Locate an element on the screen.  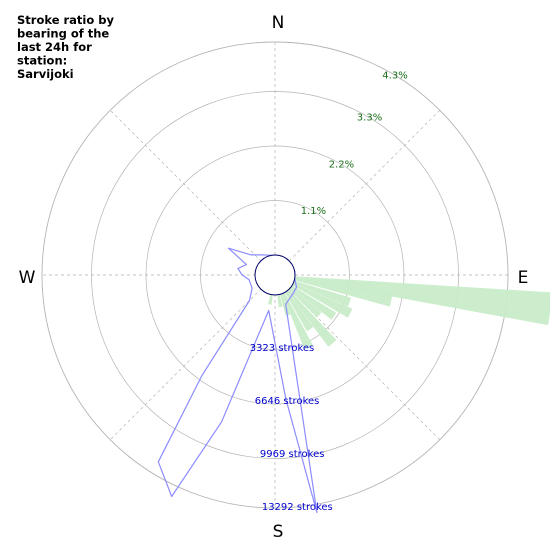
title-line-4: station: is located at coordinates (42, 61).